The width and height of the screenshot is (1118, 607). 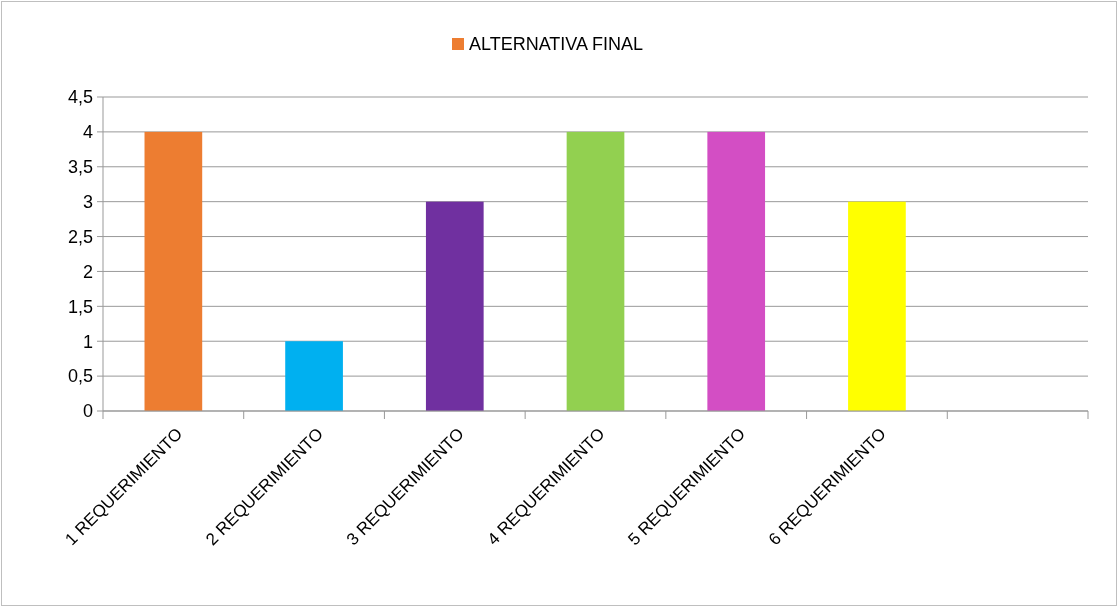 I want to click on legend-label: ALTERNATIVA FINAL, so click(x=556, y=44).